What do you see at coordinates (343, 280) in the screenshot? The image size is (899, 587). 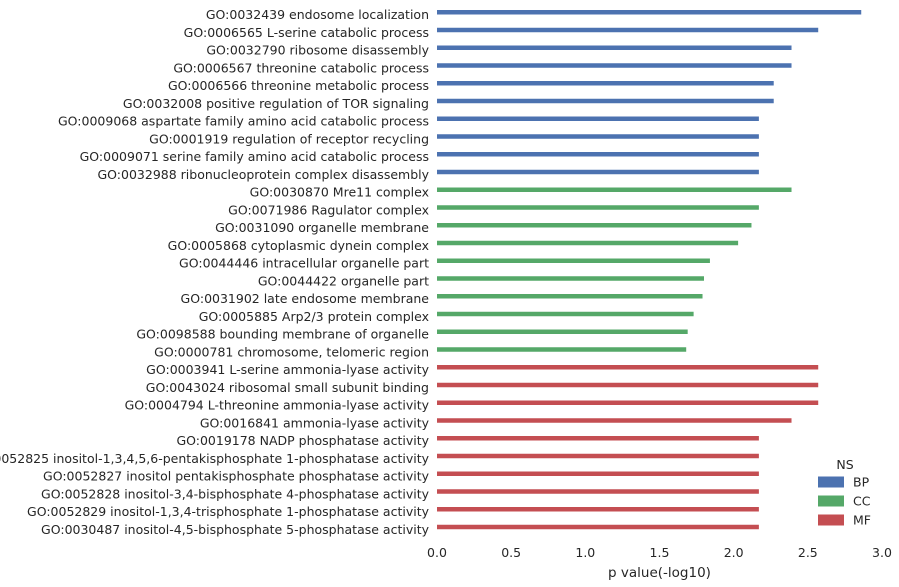 I see `category-label: GO:0044422 organelle part` at bounding box center [343, 280].